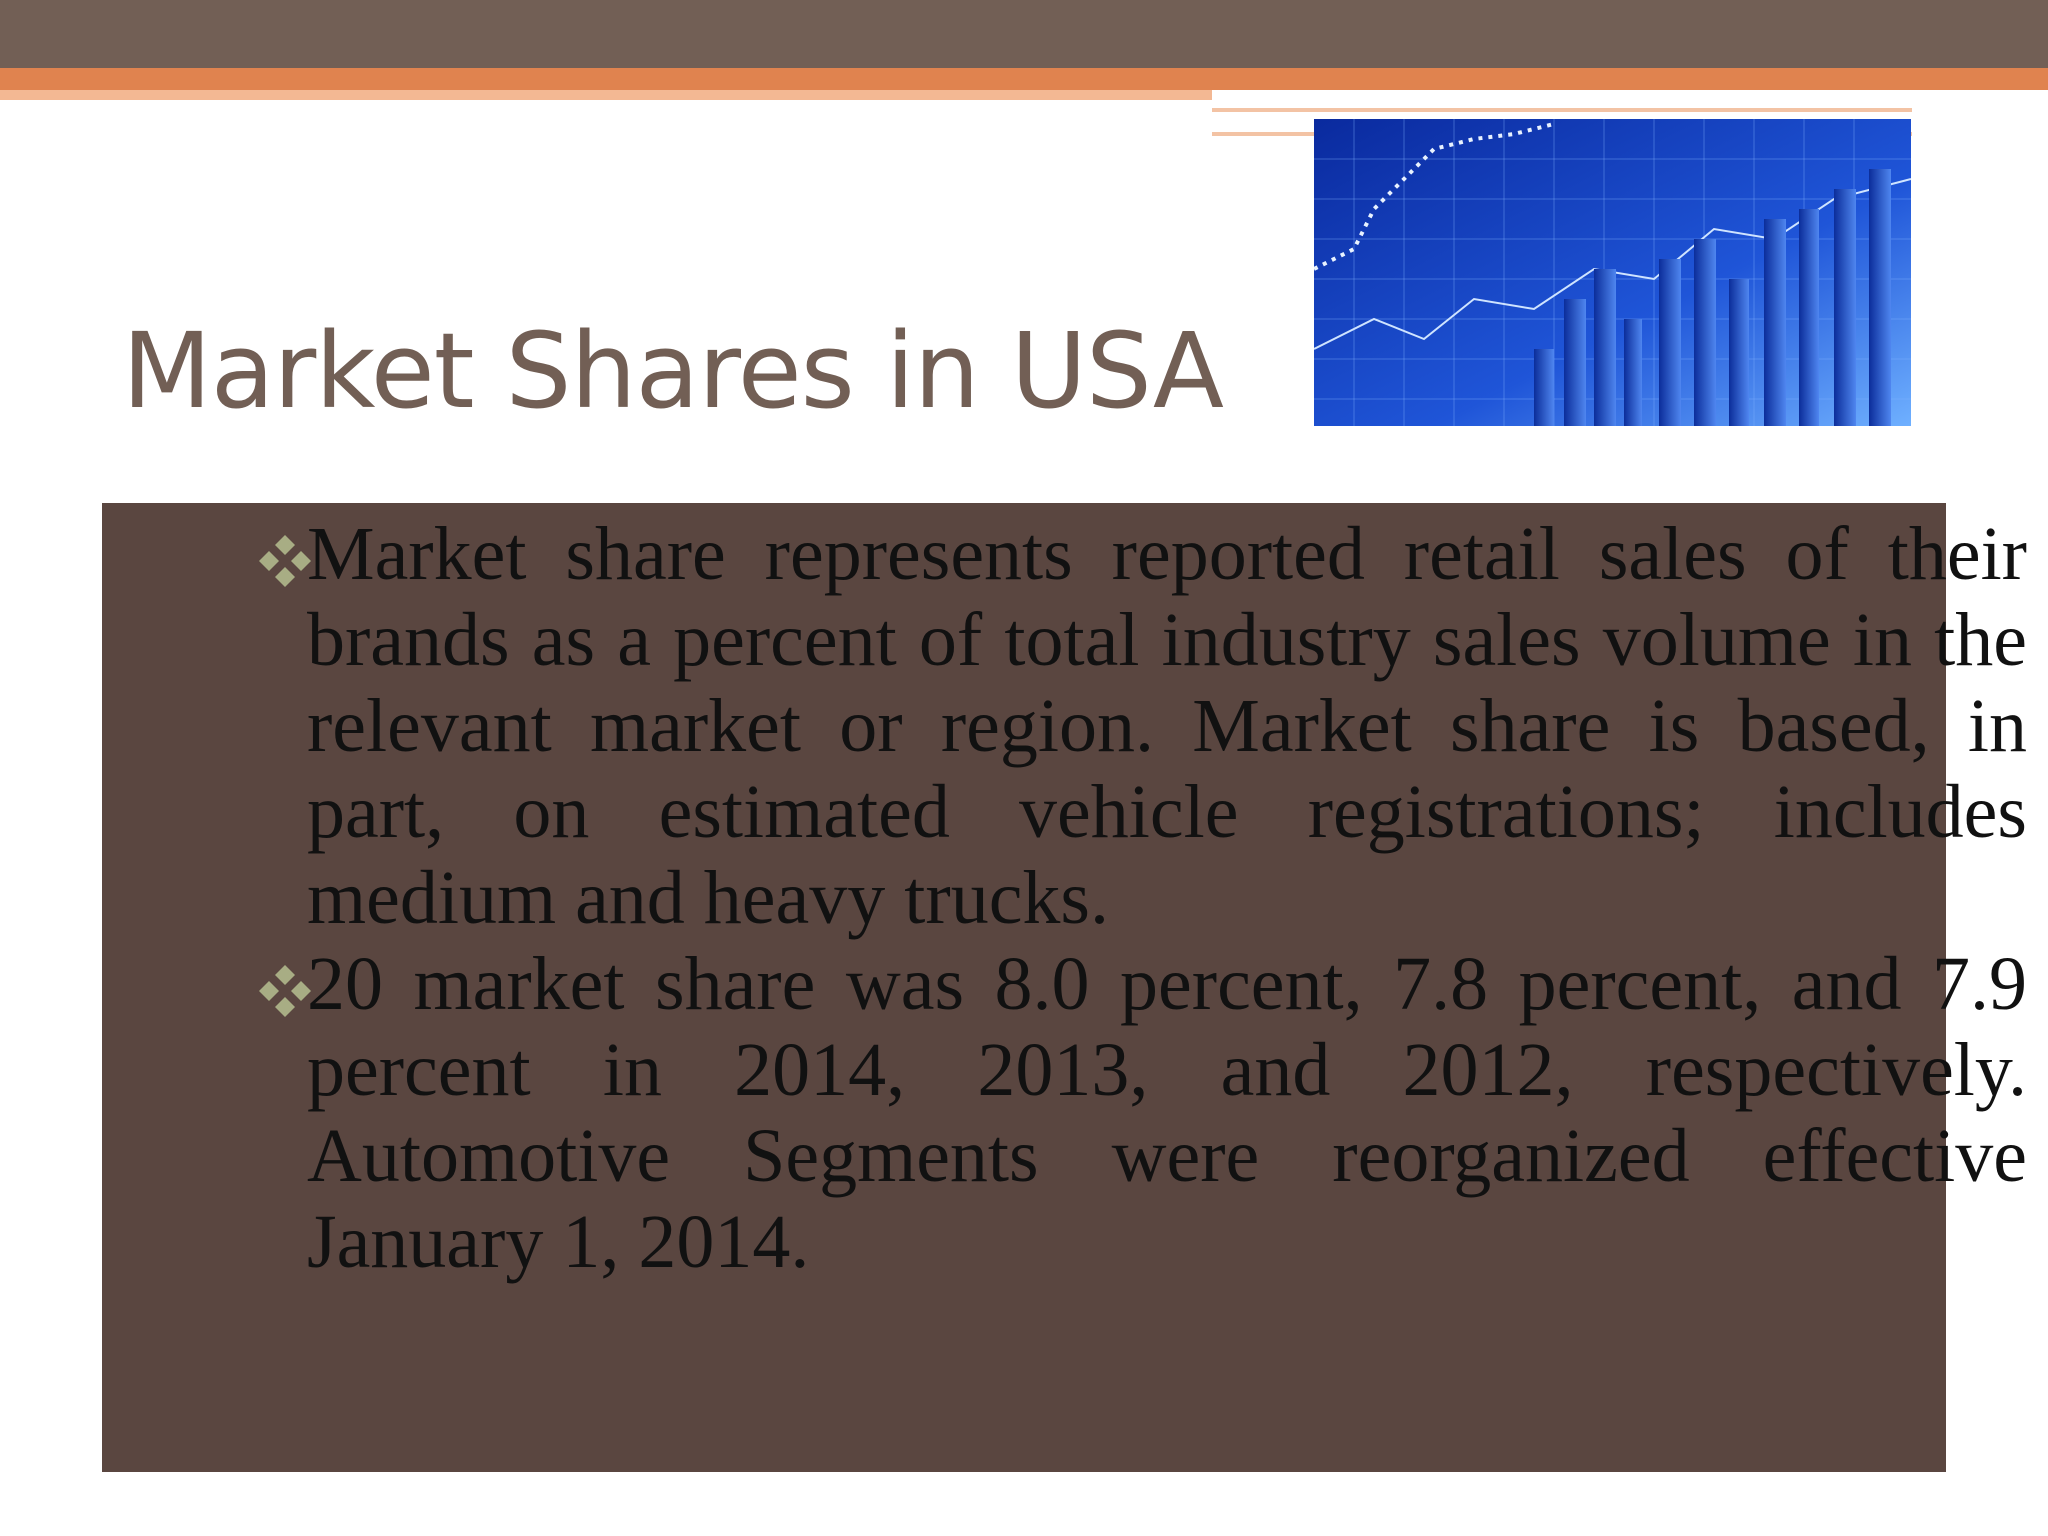 This screenshot has height=1536, width=2048. Describe the element at coordinates (1612, 272) in the screenshot. I see `stock-chart-image` at that location.